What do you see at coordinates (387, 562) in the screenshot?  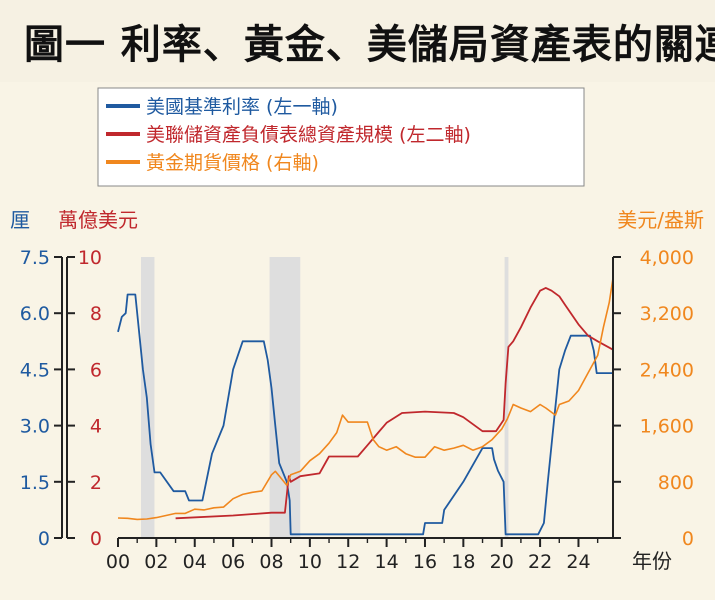 I see `x-tick-label: 14` at bounding box center [387, 562].